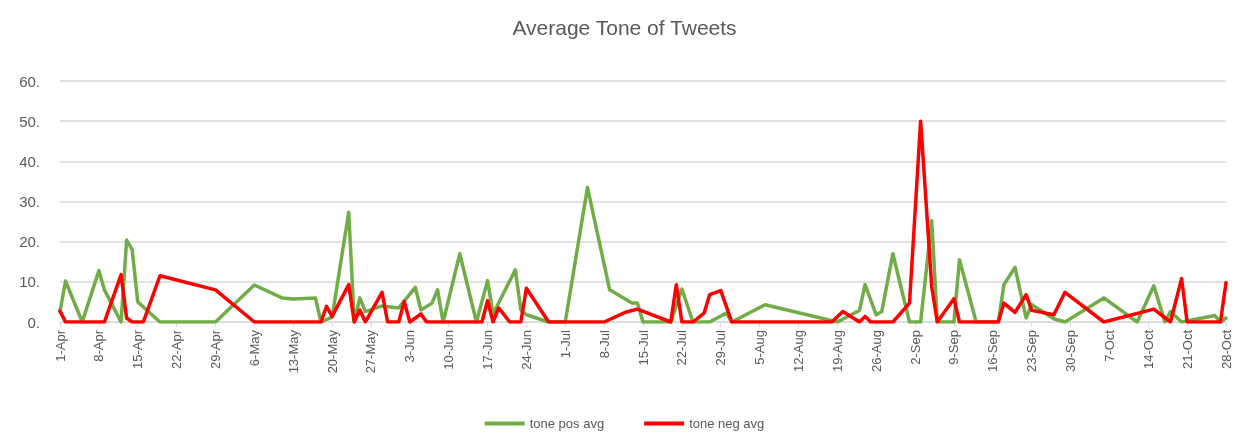  What do you see at coordinates (1226, 349) in the screenshot?
I see `x-tick-label: 28-Oct` at bounding box center [1226, 349].